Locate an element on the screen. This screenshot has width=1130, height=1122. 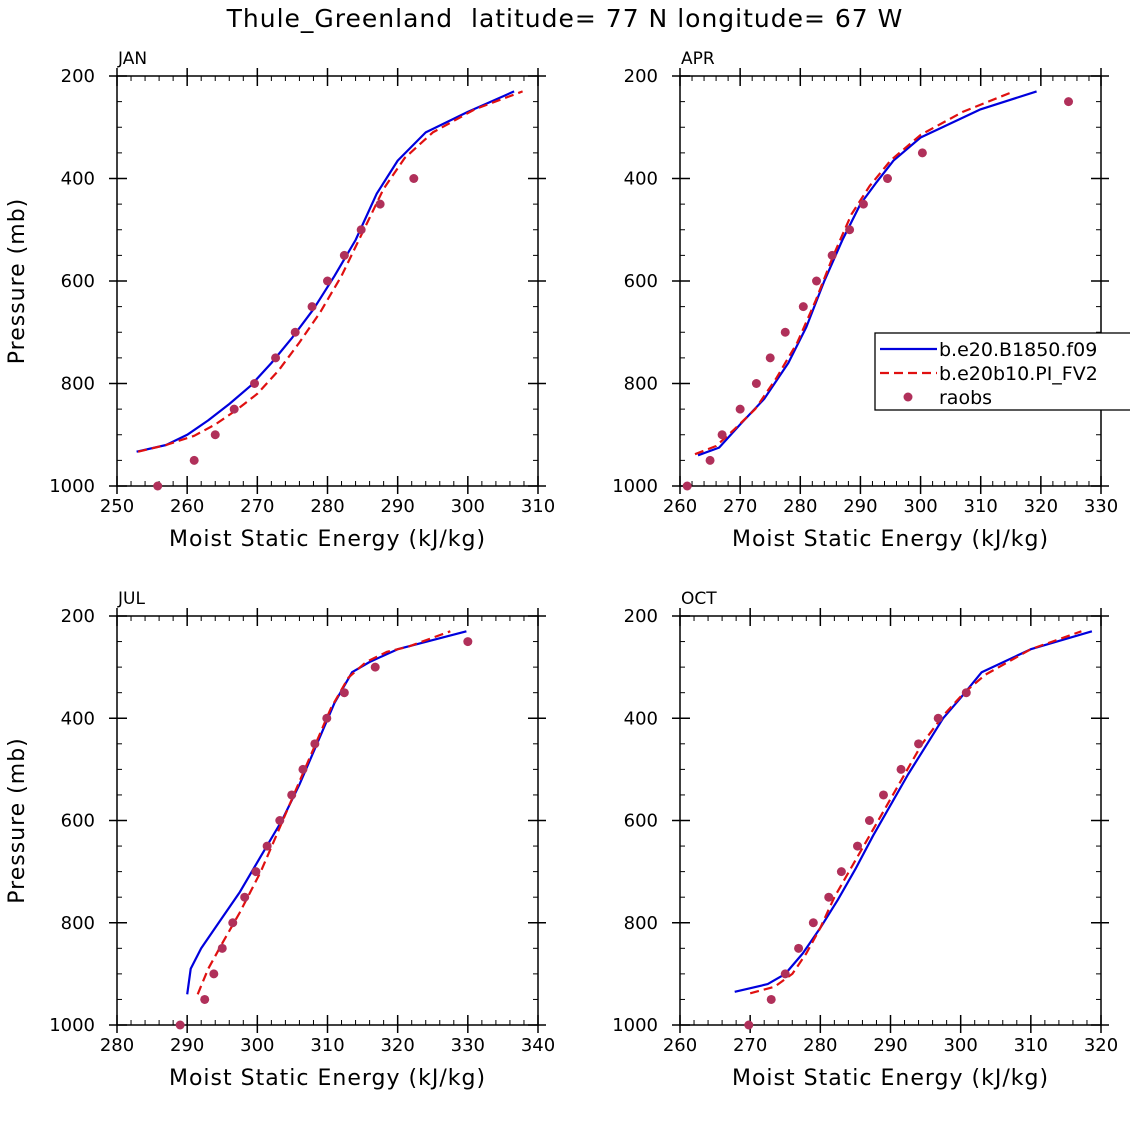
panel-label: JUL is located at coordinates (131, 599).